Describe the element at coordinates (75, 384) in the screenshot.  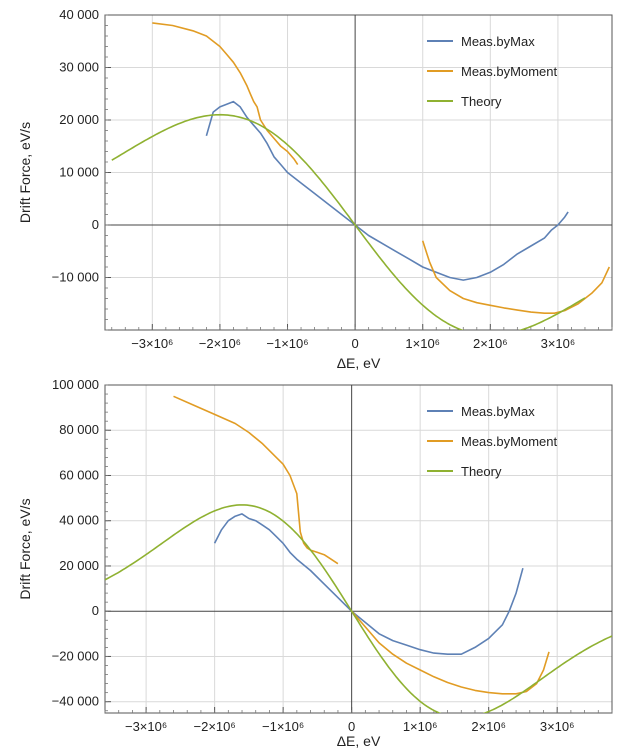
I see `y-tick-label: 100 000` at that location.